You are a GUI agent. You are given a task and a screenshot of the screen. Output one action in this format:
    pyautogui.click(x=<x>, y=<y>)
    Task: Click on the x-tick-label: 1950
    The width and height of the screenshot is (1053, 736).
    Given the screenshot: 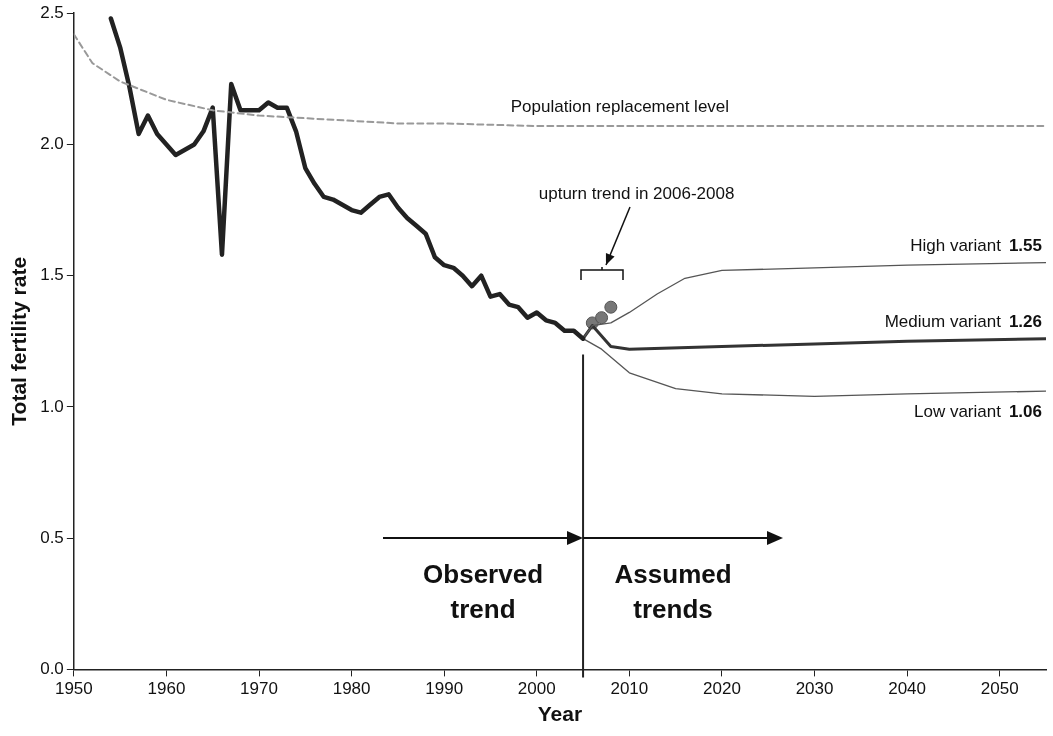 What is the action you would take?
    pyautogui.click(x=73, y=689)
    